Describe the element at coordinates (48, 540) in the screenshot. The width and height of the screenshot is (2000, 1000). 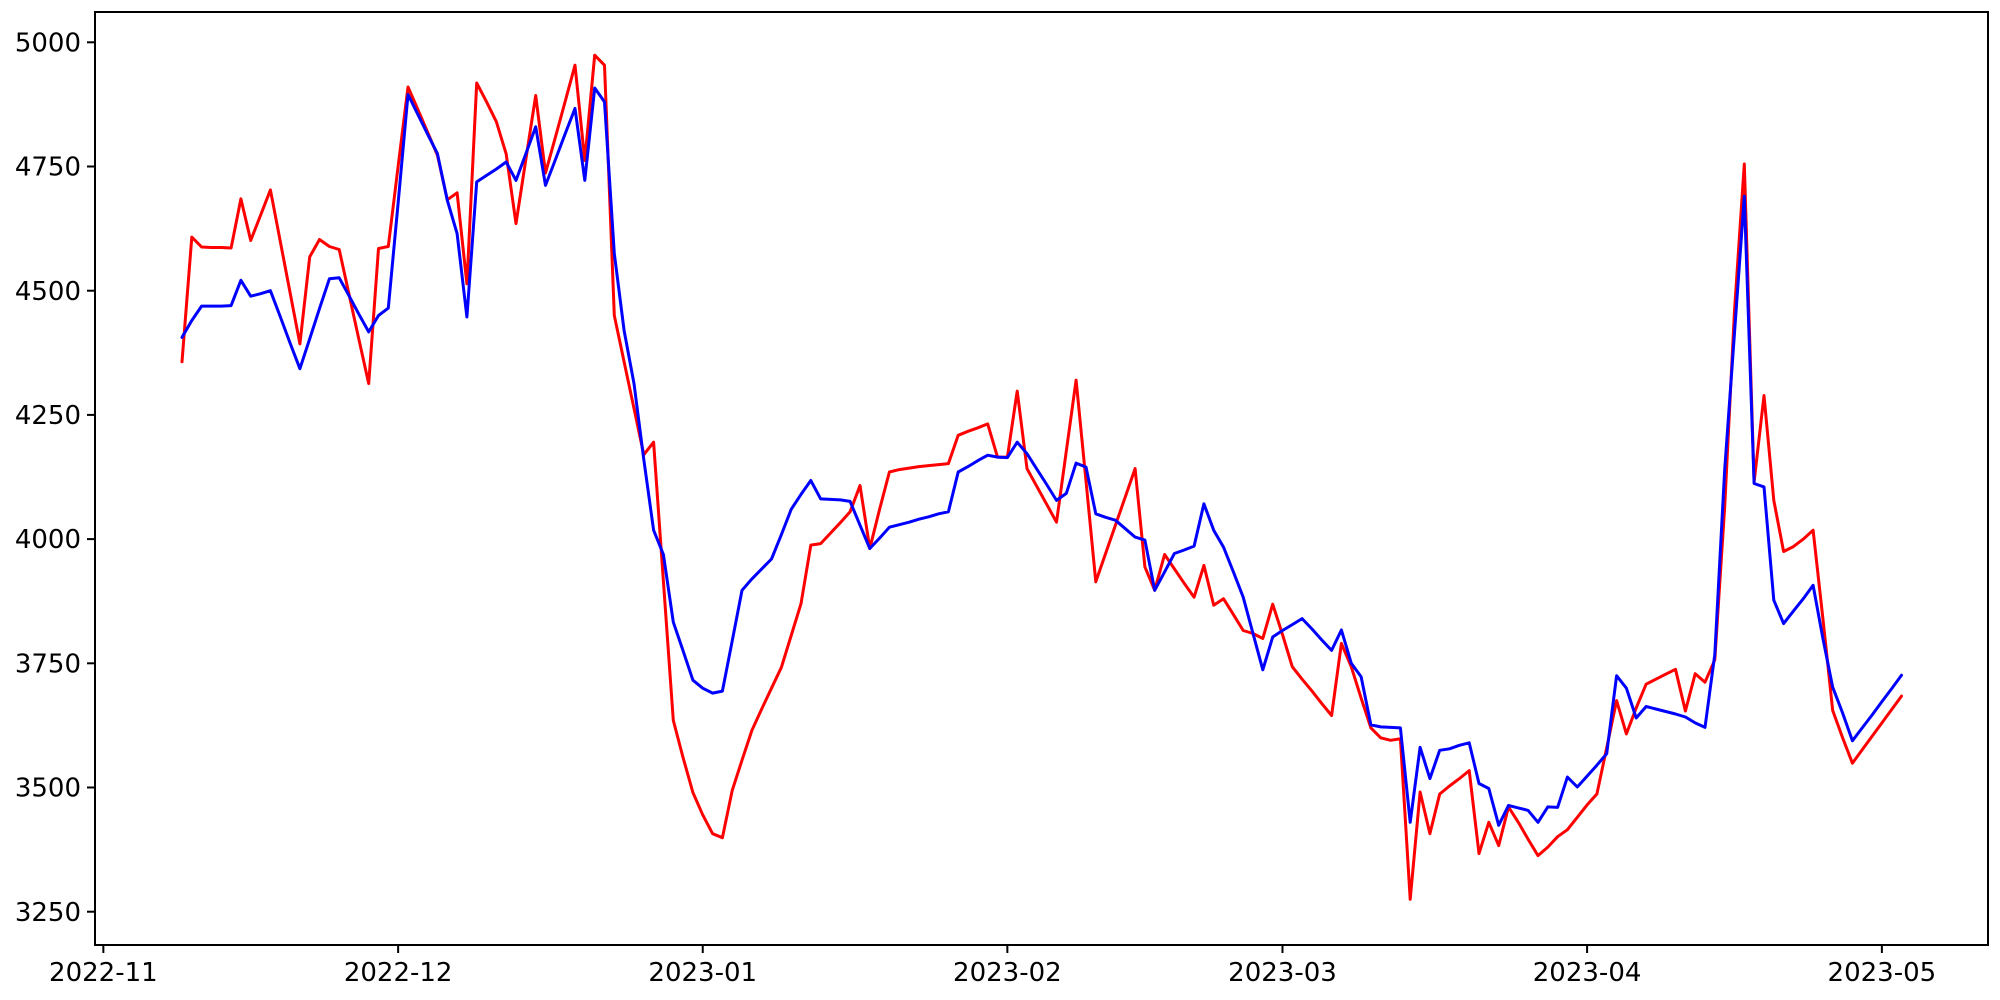
I see `y-tick-label: 4000` at that location.